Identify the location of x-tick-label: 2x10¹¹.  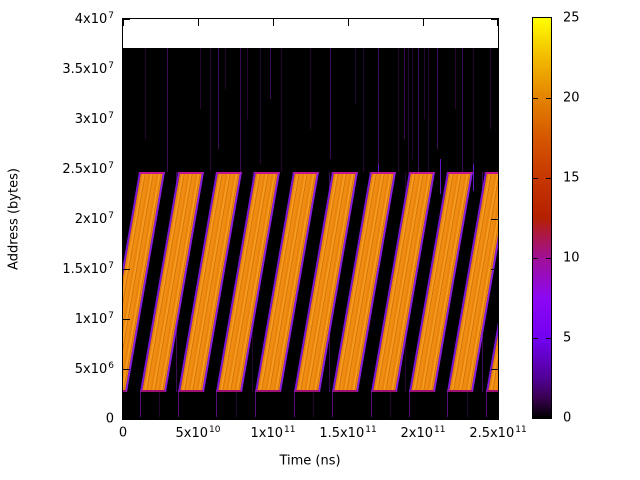
(423, 433).